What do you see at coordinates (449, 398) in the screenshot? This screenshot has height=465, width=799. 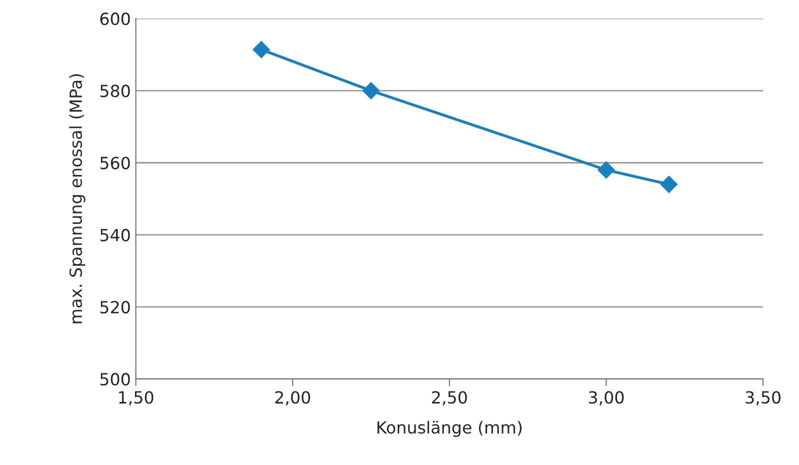 I see `x-tick-label: 2,50` at bounding box center [449, 398].